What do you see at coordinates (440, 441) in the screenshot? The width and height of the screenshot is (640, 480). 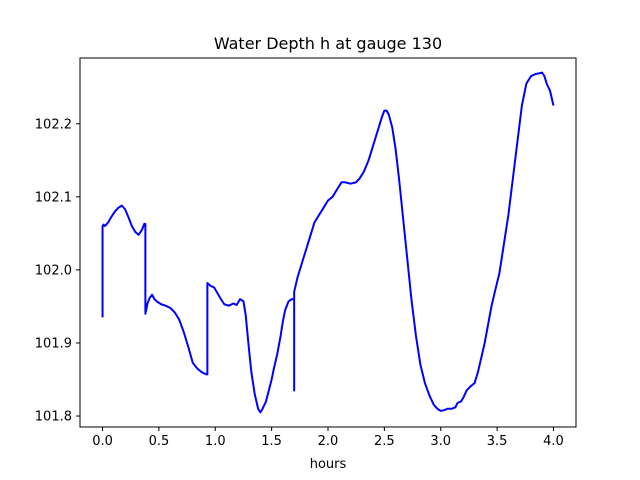 I see `x-tick-label: 3.0` at bounding box center [440, 441].